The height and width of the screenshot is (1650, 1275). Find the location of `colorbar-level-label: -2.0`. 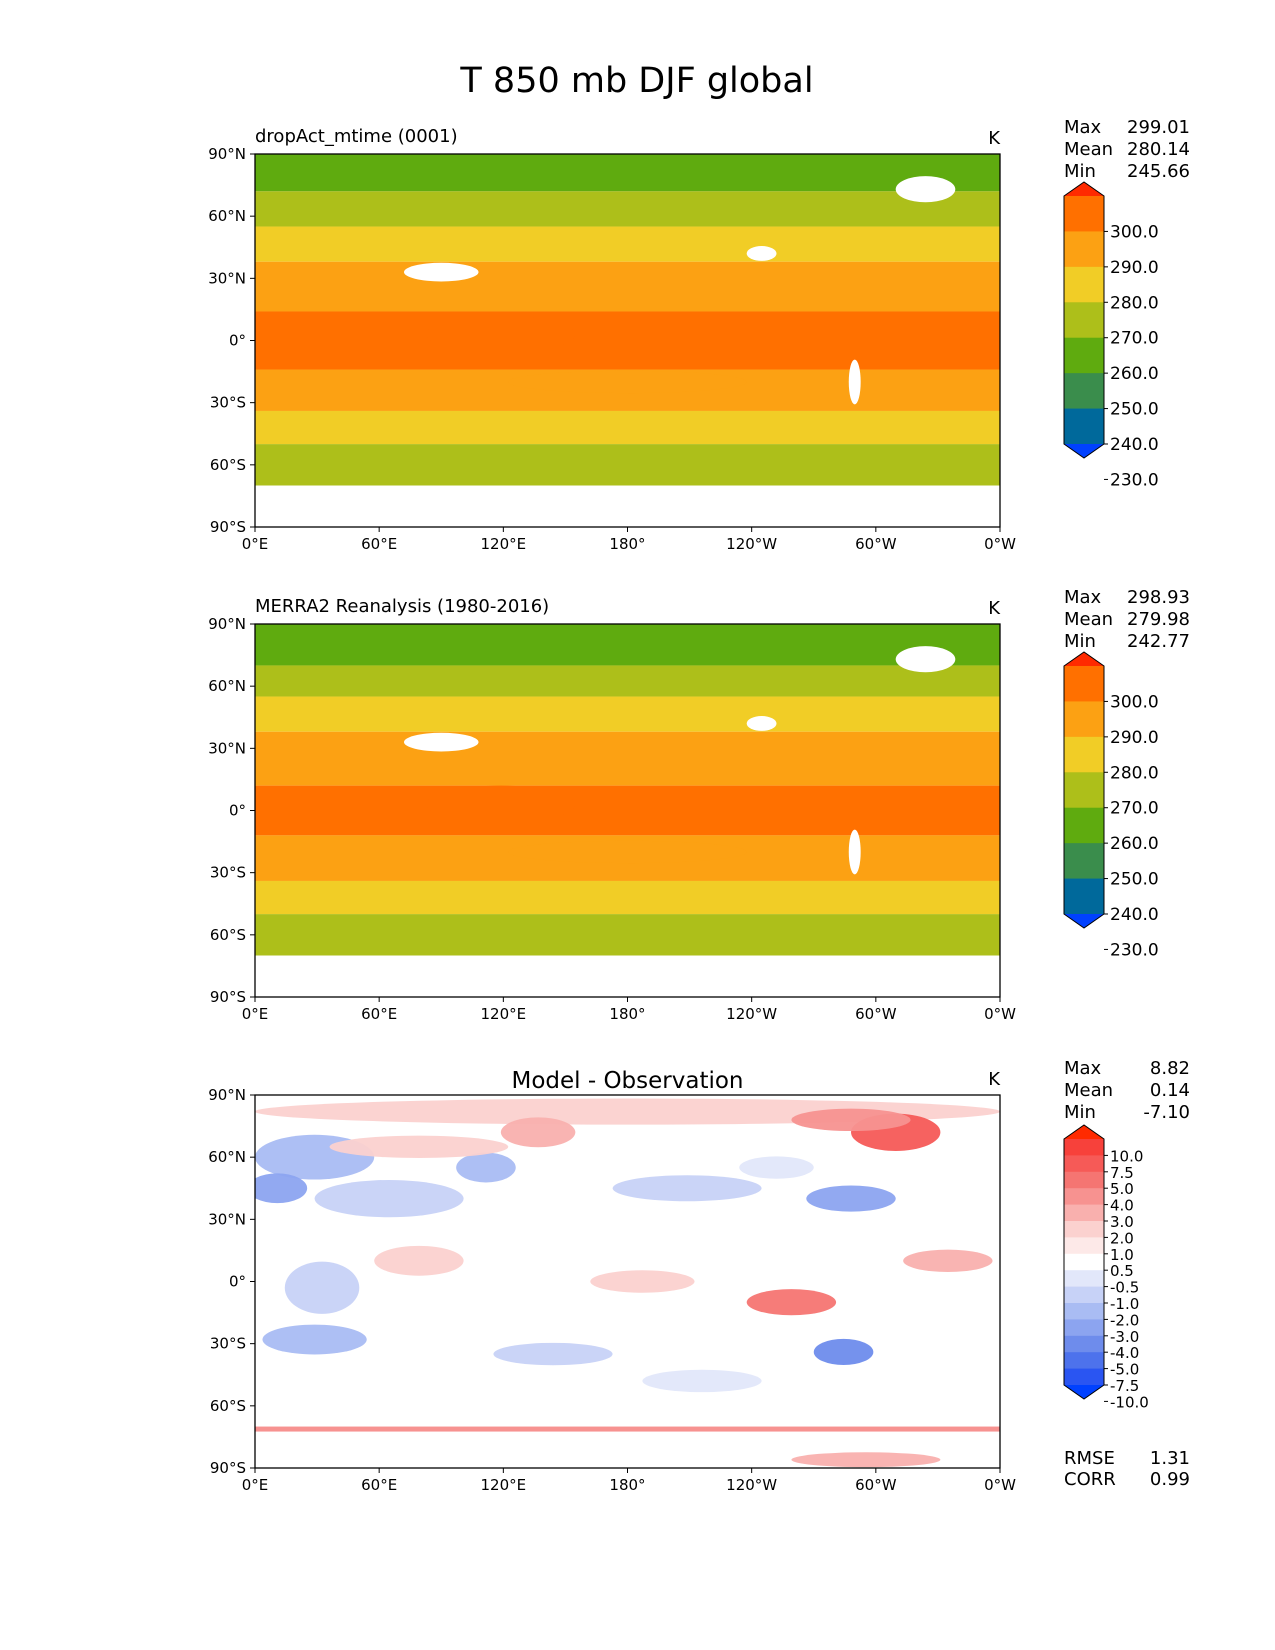

colorbar-level-label: -2.0 is located at coordinates (1124, 1320).